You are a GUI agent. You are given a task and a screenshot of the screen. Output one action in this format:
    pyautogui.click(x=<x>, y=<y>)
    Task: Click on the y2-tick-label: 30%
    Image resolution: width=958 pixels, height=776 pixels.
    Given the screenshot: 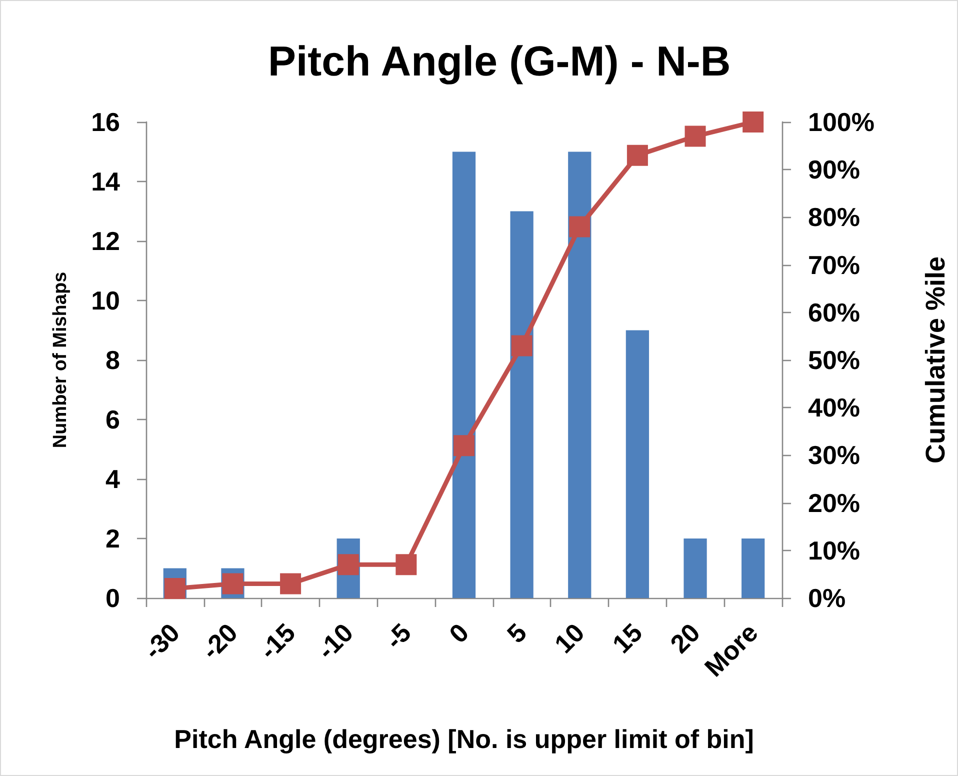 What is the action you would take?
    pyautogui.click(x=834, y=455)
    